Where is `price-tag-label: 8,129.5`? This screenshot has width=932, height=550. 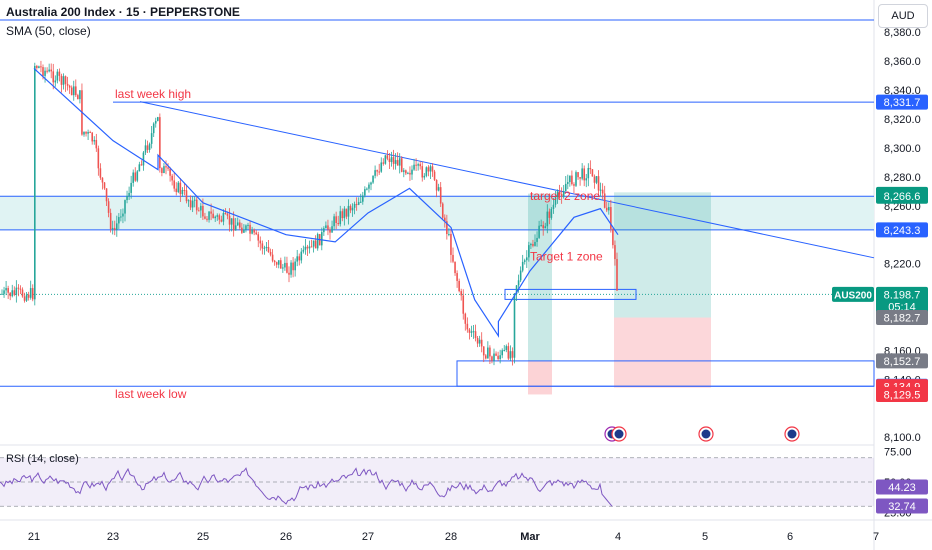
price-tag-label: 8,129.5 is located at coordinates (902, 395).